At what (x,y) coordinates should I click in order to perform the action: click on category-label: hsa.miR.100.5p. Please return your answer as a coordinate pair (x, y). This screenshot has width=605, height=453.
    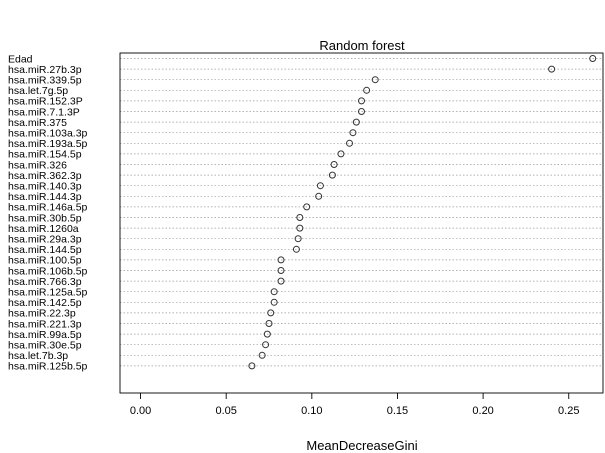
    Looking at the image, I should click on (45, 261).